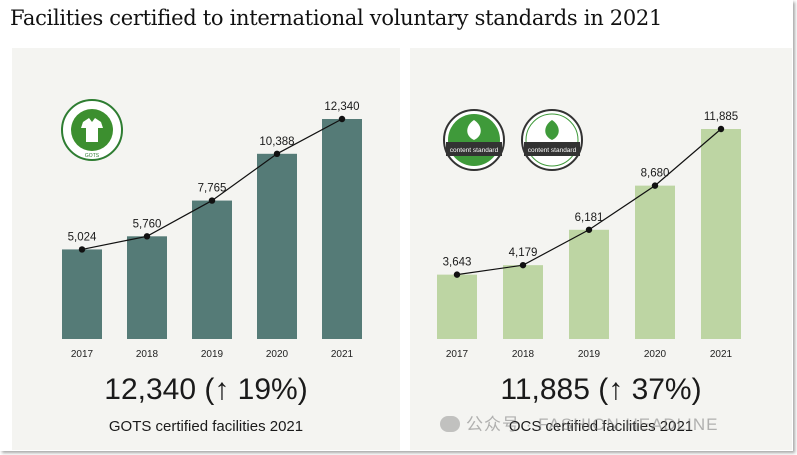 The image size is (797, 455). Describe the element at coordinates (601, 389) in the screenshot. I see `ocs-headline: 11,885 (↑ 37%)` at that location.